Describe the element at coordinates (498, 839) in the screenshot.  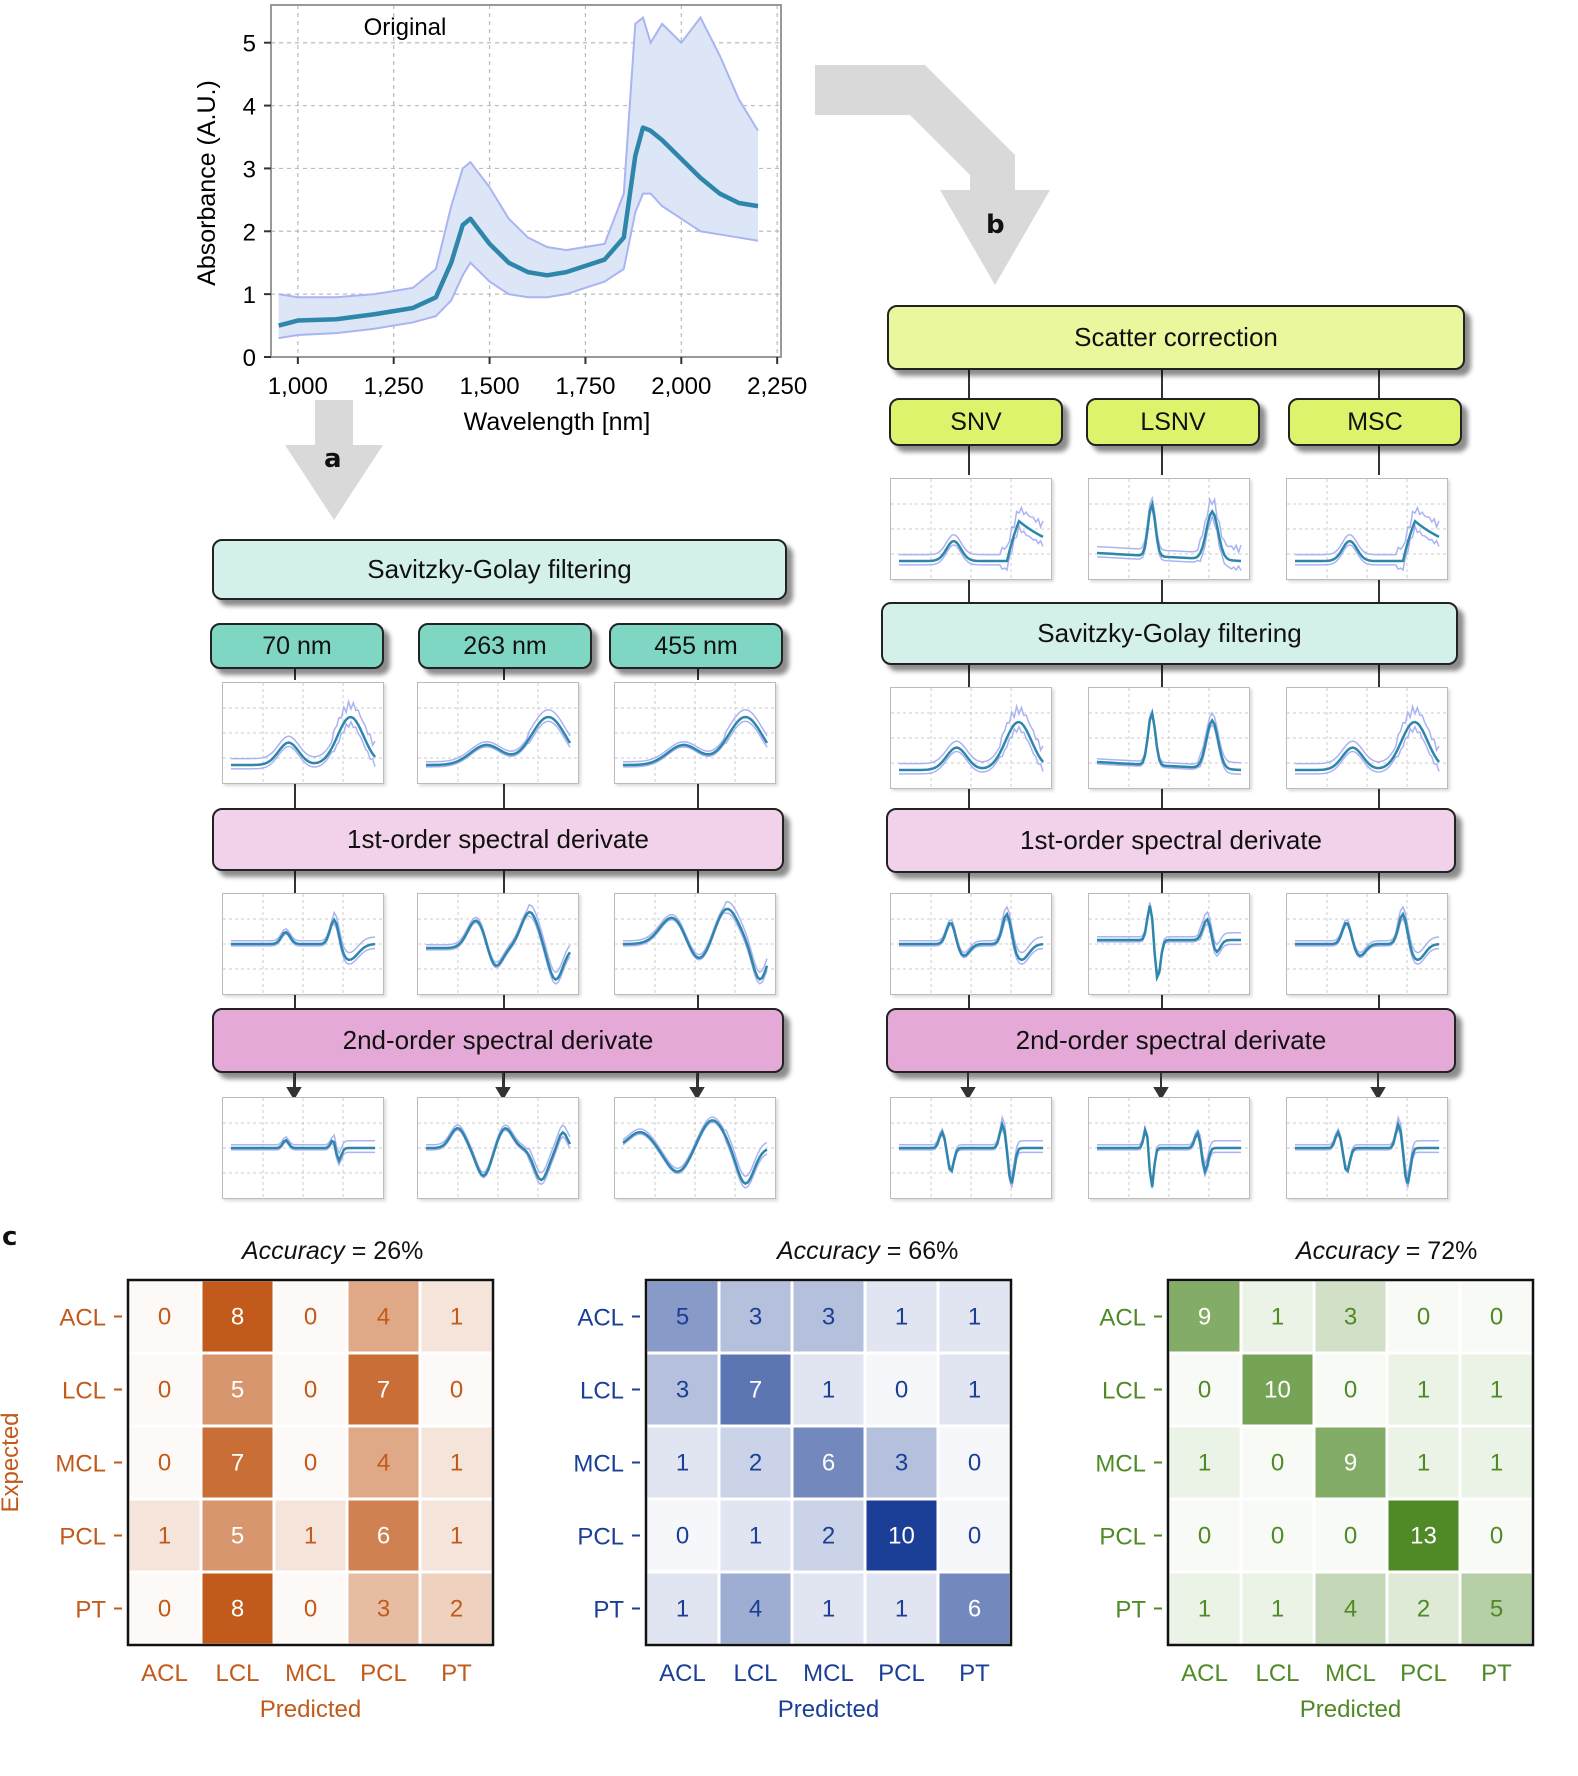
I see `first-derivative-box-a: 1st-order spectral derivate` at that location.